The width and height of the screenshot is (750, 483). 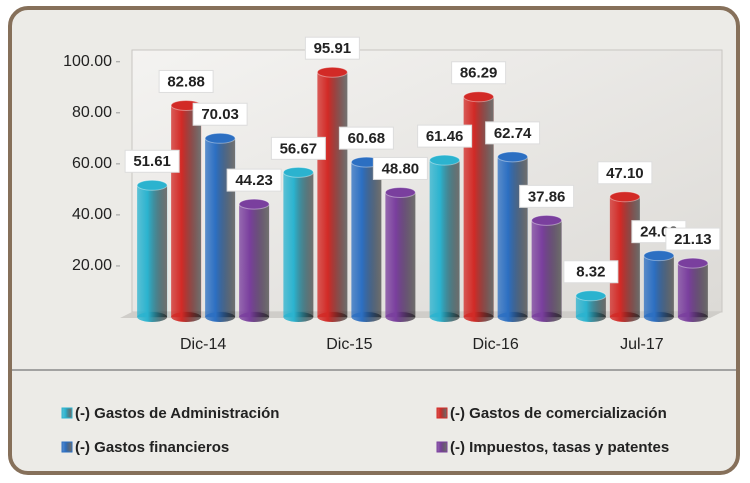 I want to click on legend-label: (-) Gastos financieros, so click(x=152, y=447).